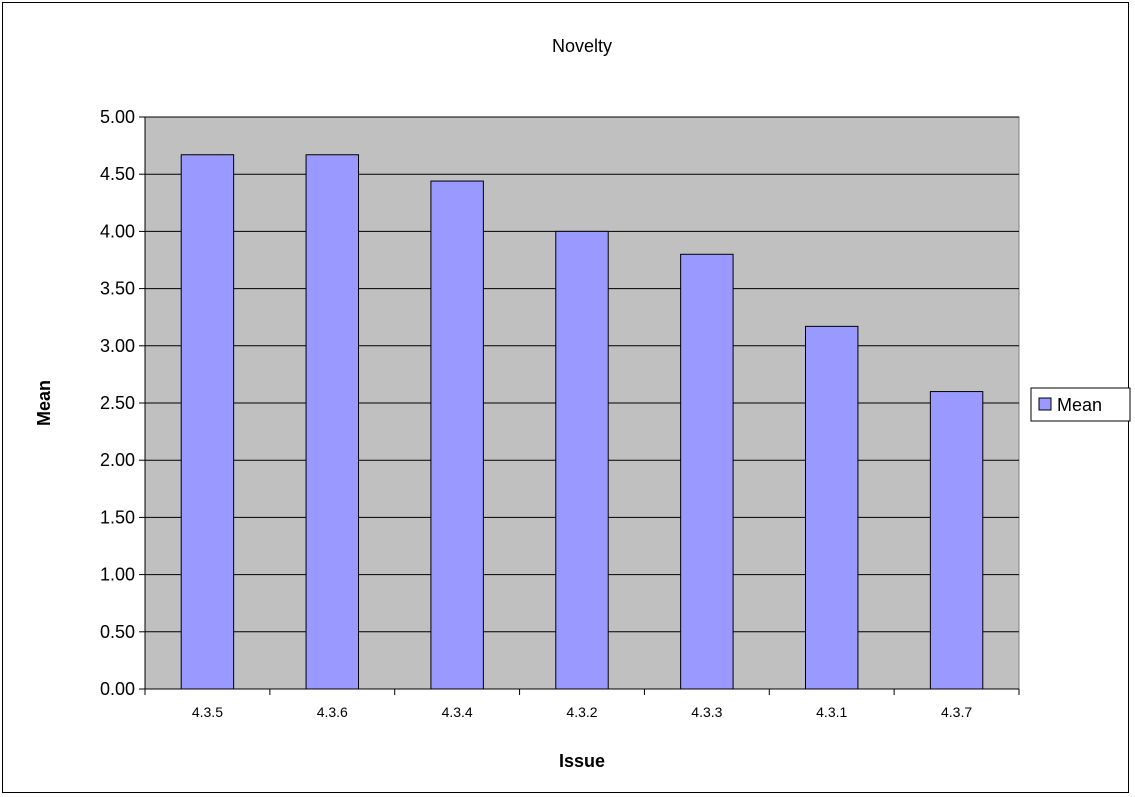 This screenshot has height=797, width=1135. I want to click on x-tick-label: 4.3.5, so click(207, 712).